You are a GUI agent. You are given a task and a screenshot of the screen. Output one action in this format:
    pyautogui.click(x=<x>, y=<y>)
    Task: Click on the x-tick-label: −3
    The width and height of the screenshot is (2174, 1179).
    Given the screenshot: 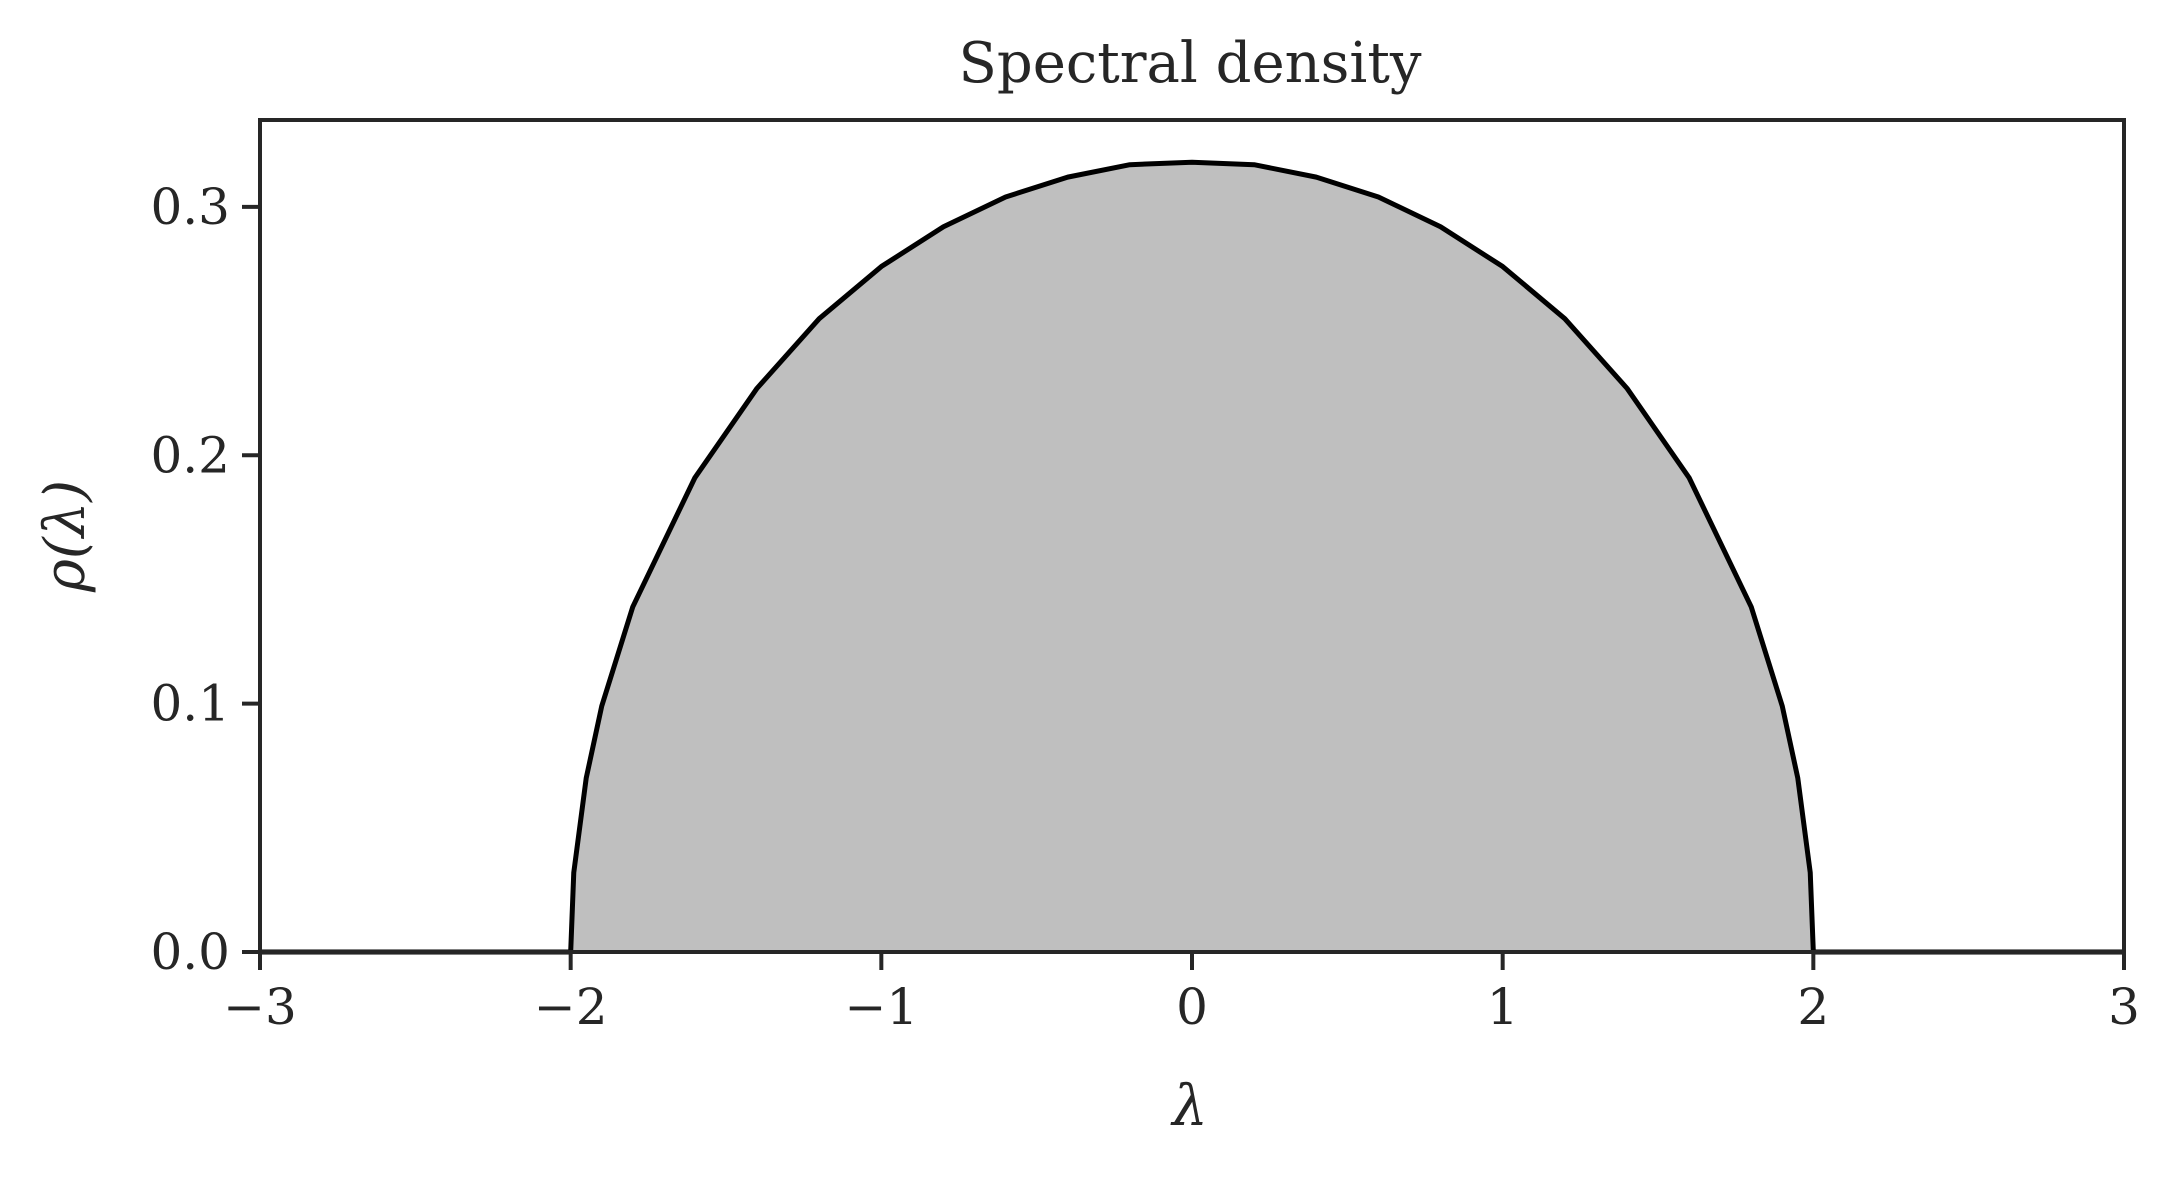 What is the action you would take?
    pyautogui.click(x=260, y=1007)
    